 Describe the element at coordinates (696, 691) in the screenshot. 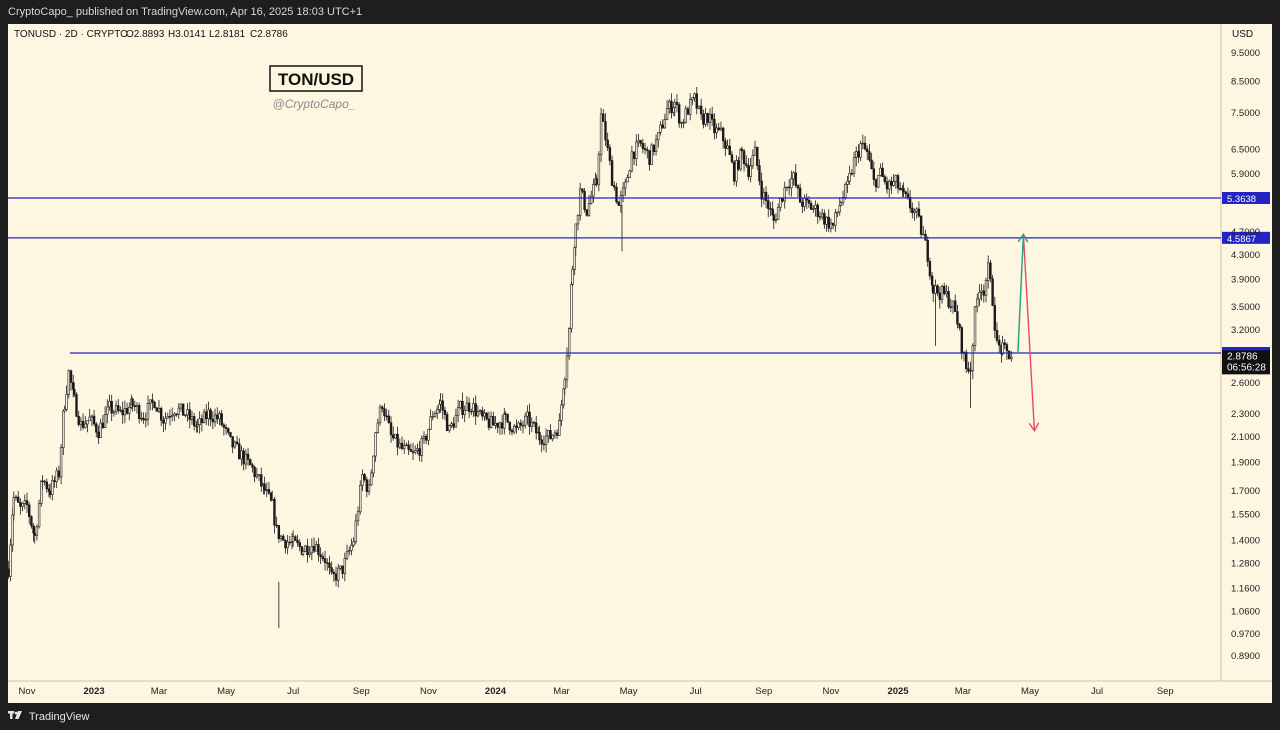

I see `time-tick-label: Jul` at that location.